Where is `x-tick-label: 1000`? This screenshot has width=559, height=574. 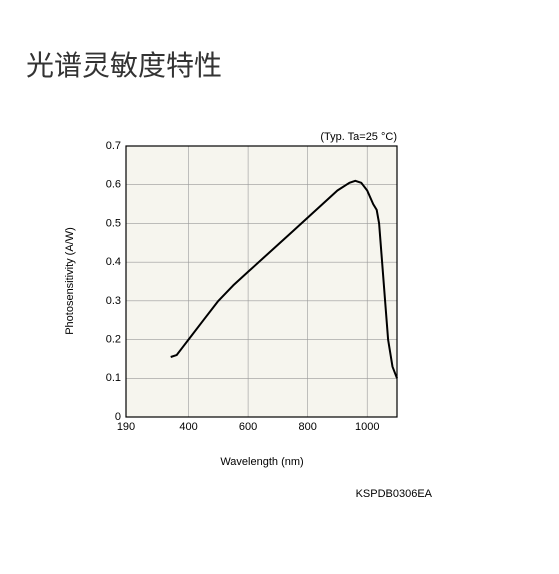
x-tick-label: 1000 is located at coordinates (367, 427).